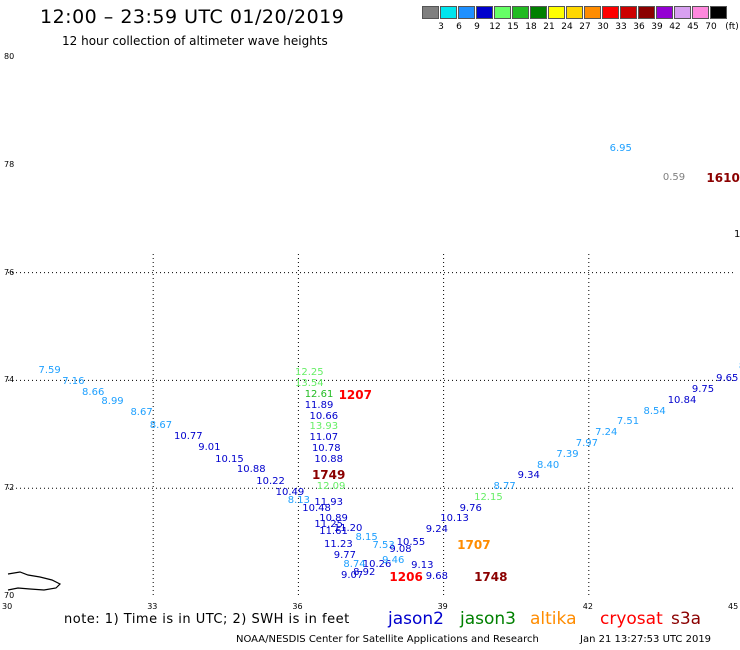  What do you see at coordinates (459, 27) in the screenshot?
I see `color-scale-label: 6` at bounding box center [459, 27].